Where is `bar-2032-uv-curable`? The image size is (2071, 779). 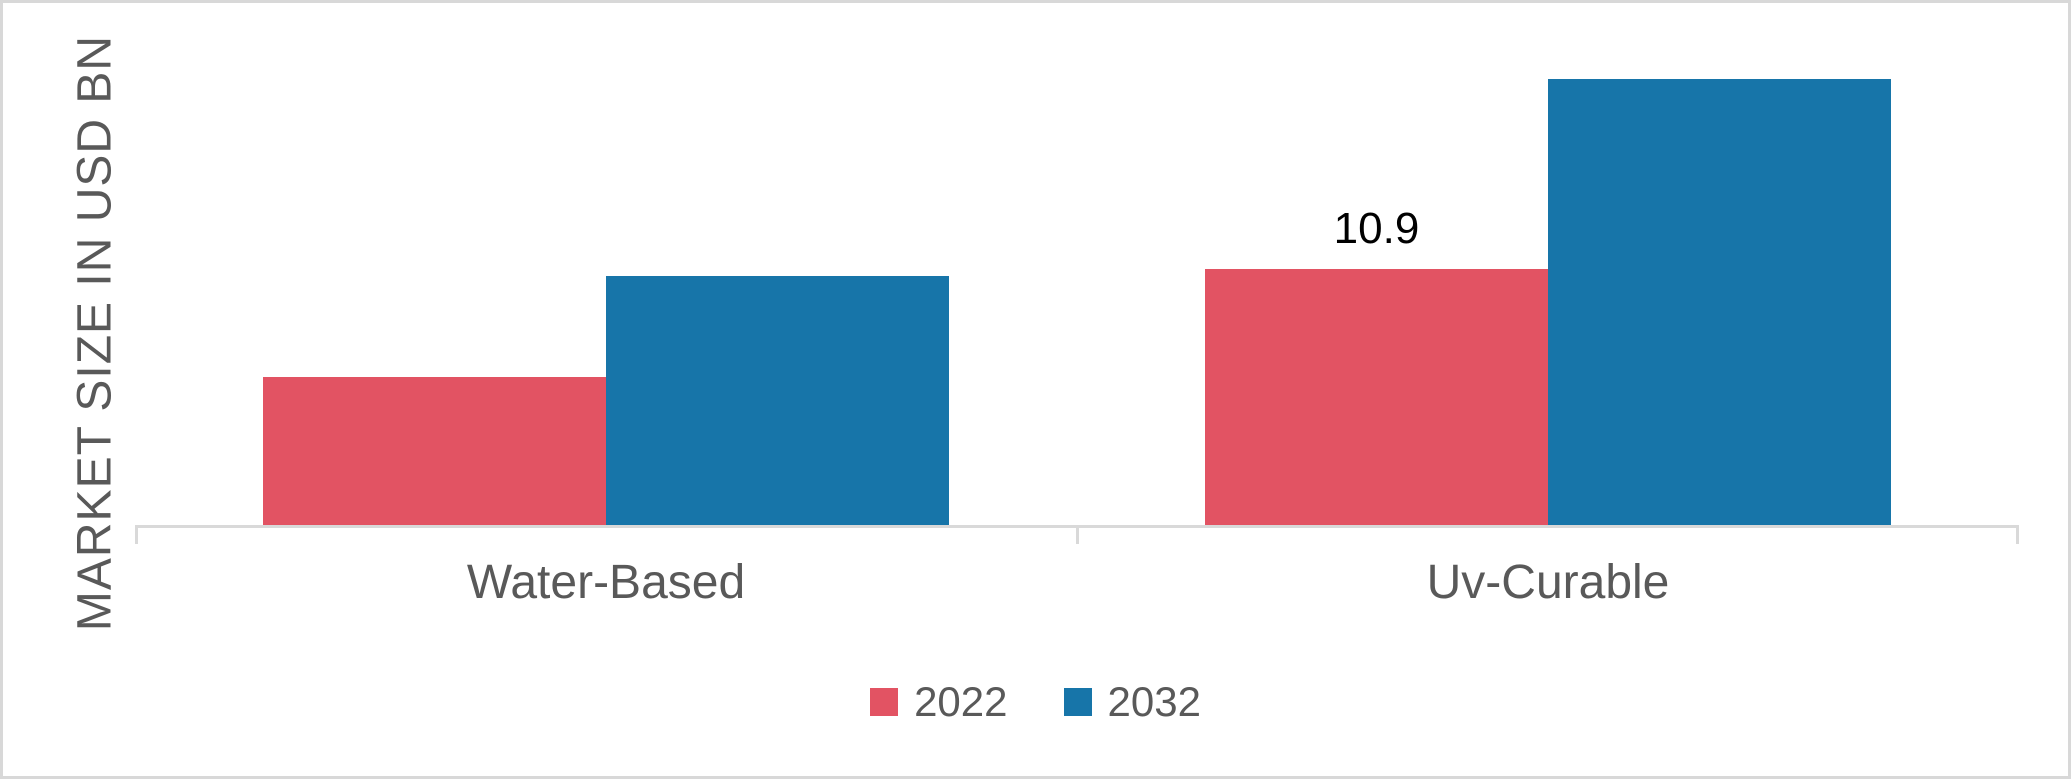 bar-2032-uv-curable is located at coordinates (1719, 301).